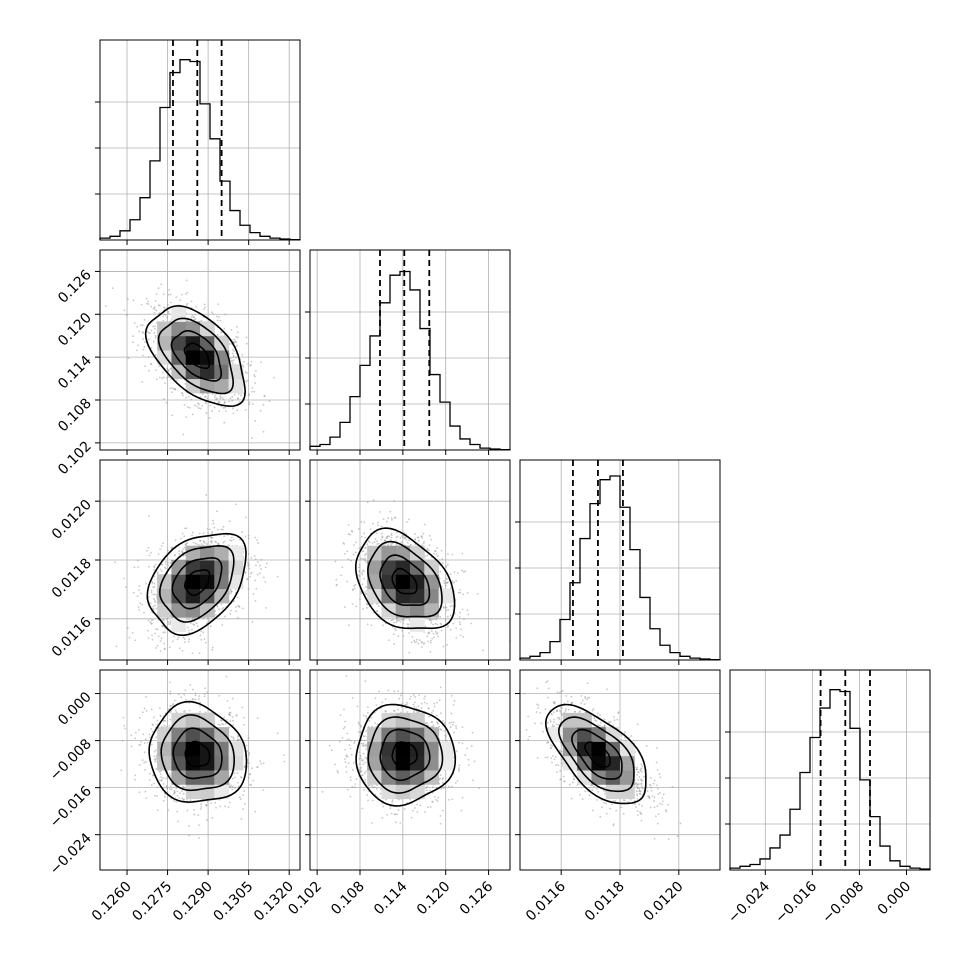  I want to click on contour-line, so click(197, 753).